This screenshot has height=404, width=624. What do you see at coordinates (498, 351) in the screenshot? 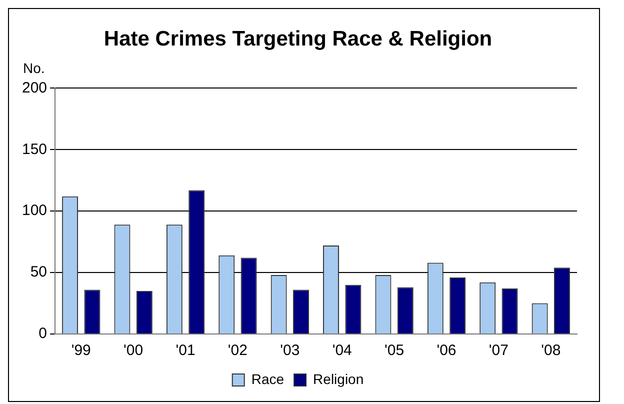
I see `x-tick-label: '07` at bounding box center [498, 351].